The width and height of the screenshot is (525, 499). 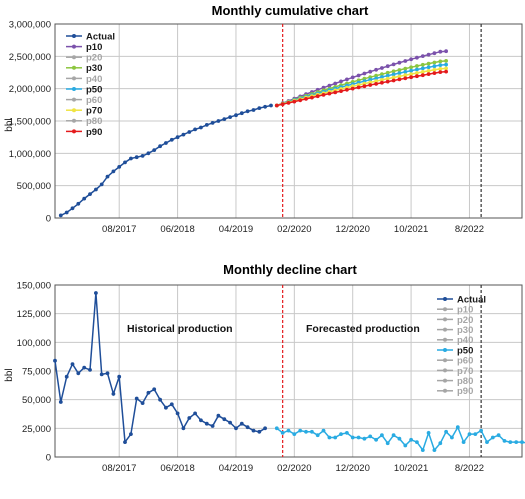 I want to click on y-tick-label: 100,000, so click(x=34, y=343).